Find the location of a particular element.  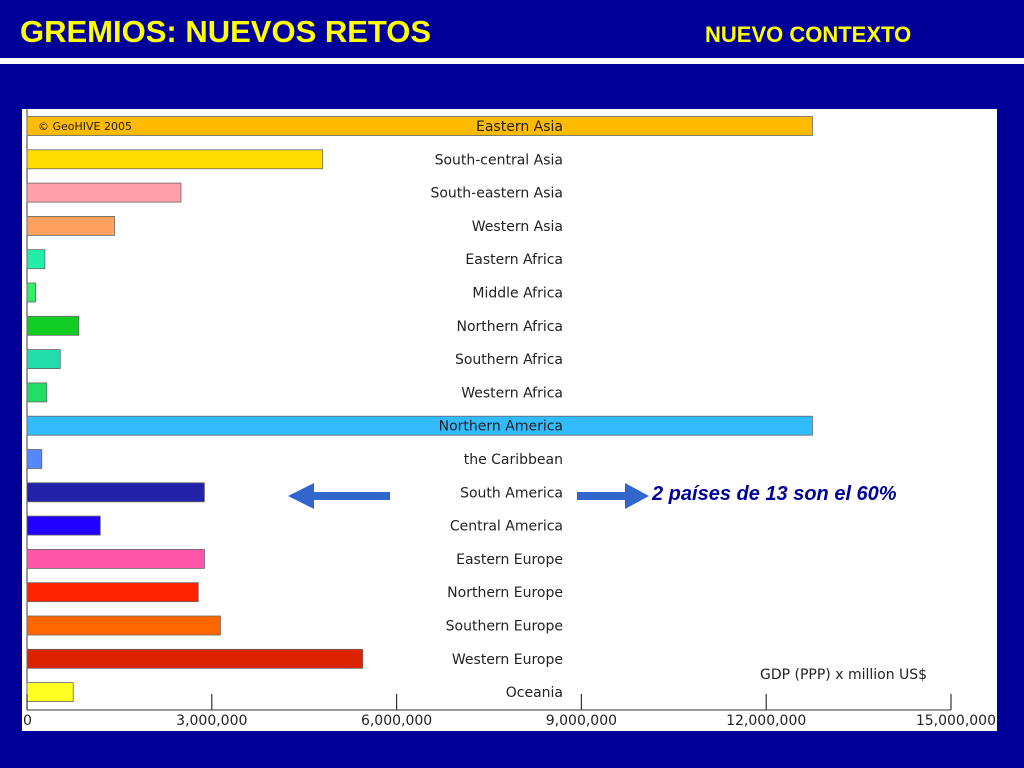

callout-text: 2 países de 13 son el 60% is located at coordinates (774, 494).